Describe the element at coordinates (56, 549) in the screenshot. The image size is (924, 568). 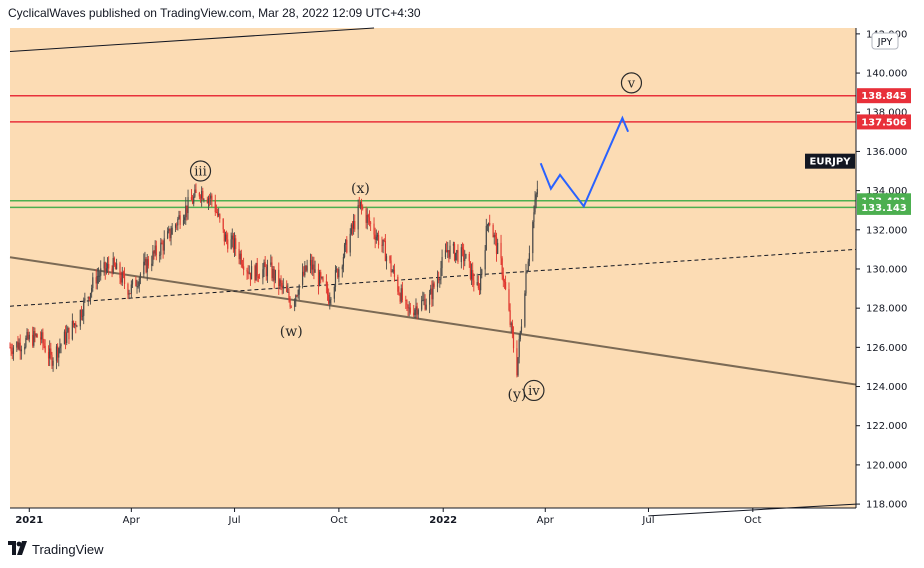
I see `tradingview-footer: TradingView` at that location.